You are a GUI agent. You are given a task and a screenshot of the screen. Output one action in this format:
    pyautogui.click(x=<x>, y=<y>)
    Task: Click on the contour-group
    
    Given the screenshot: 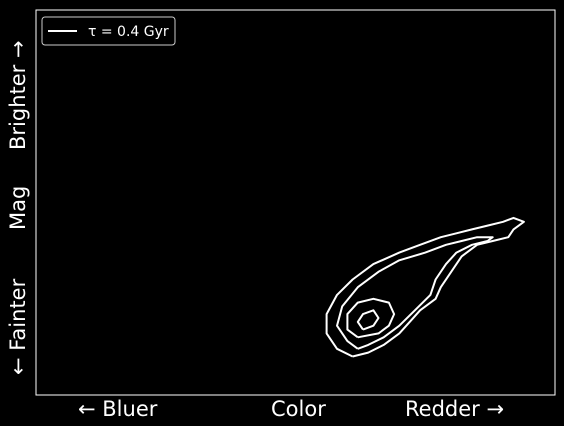 What is the action you would take?
    pyautogui.click(x=425, y=287)
    